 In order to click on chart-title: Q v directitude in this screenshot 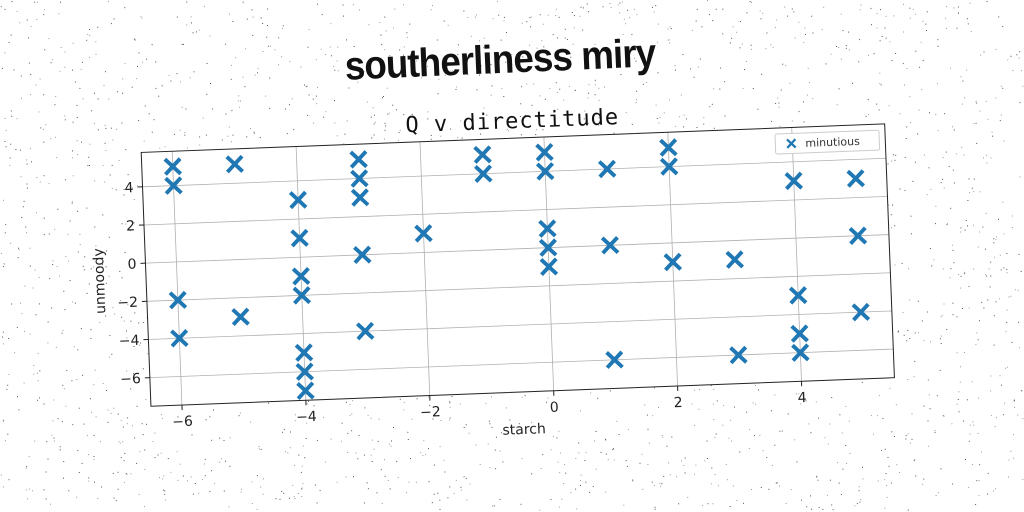, I will do `click(512, 121)`.